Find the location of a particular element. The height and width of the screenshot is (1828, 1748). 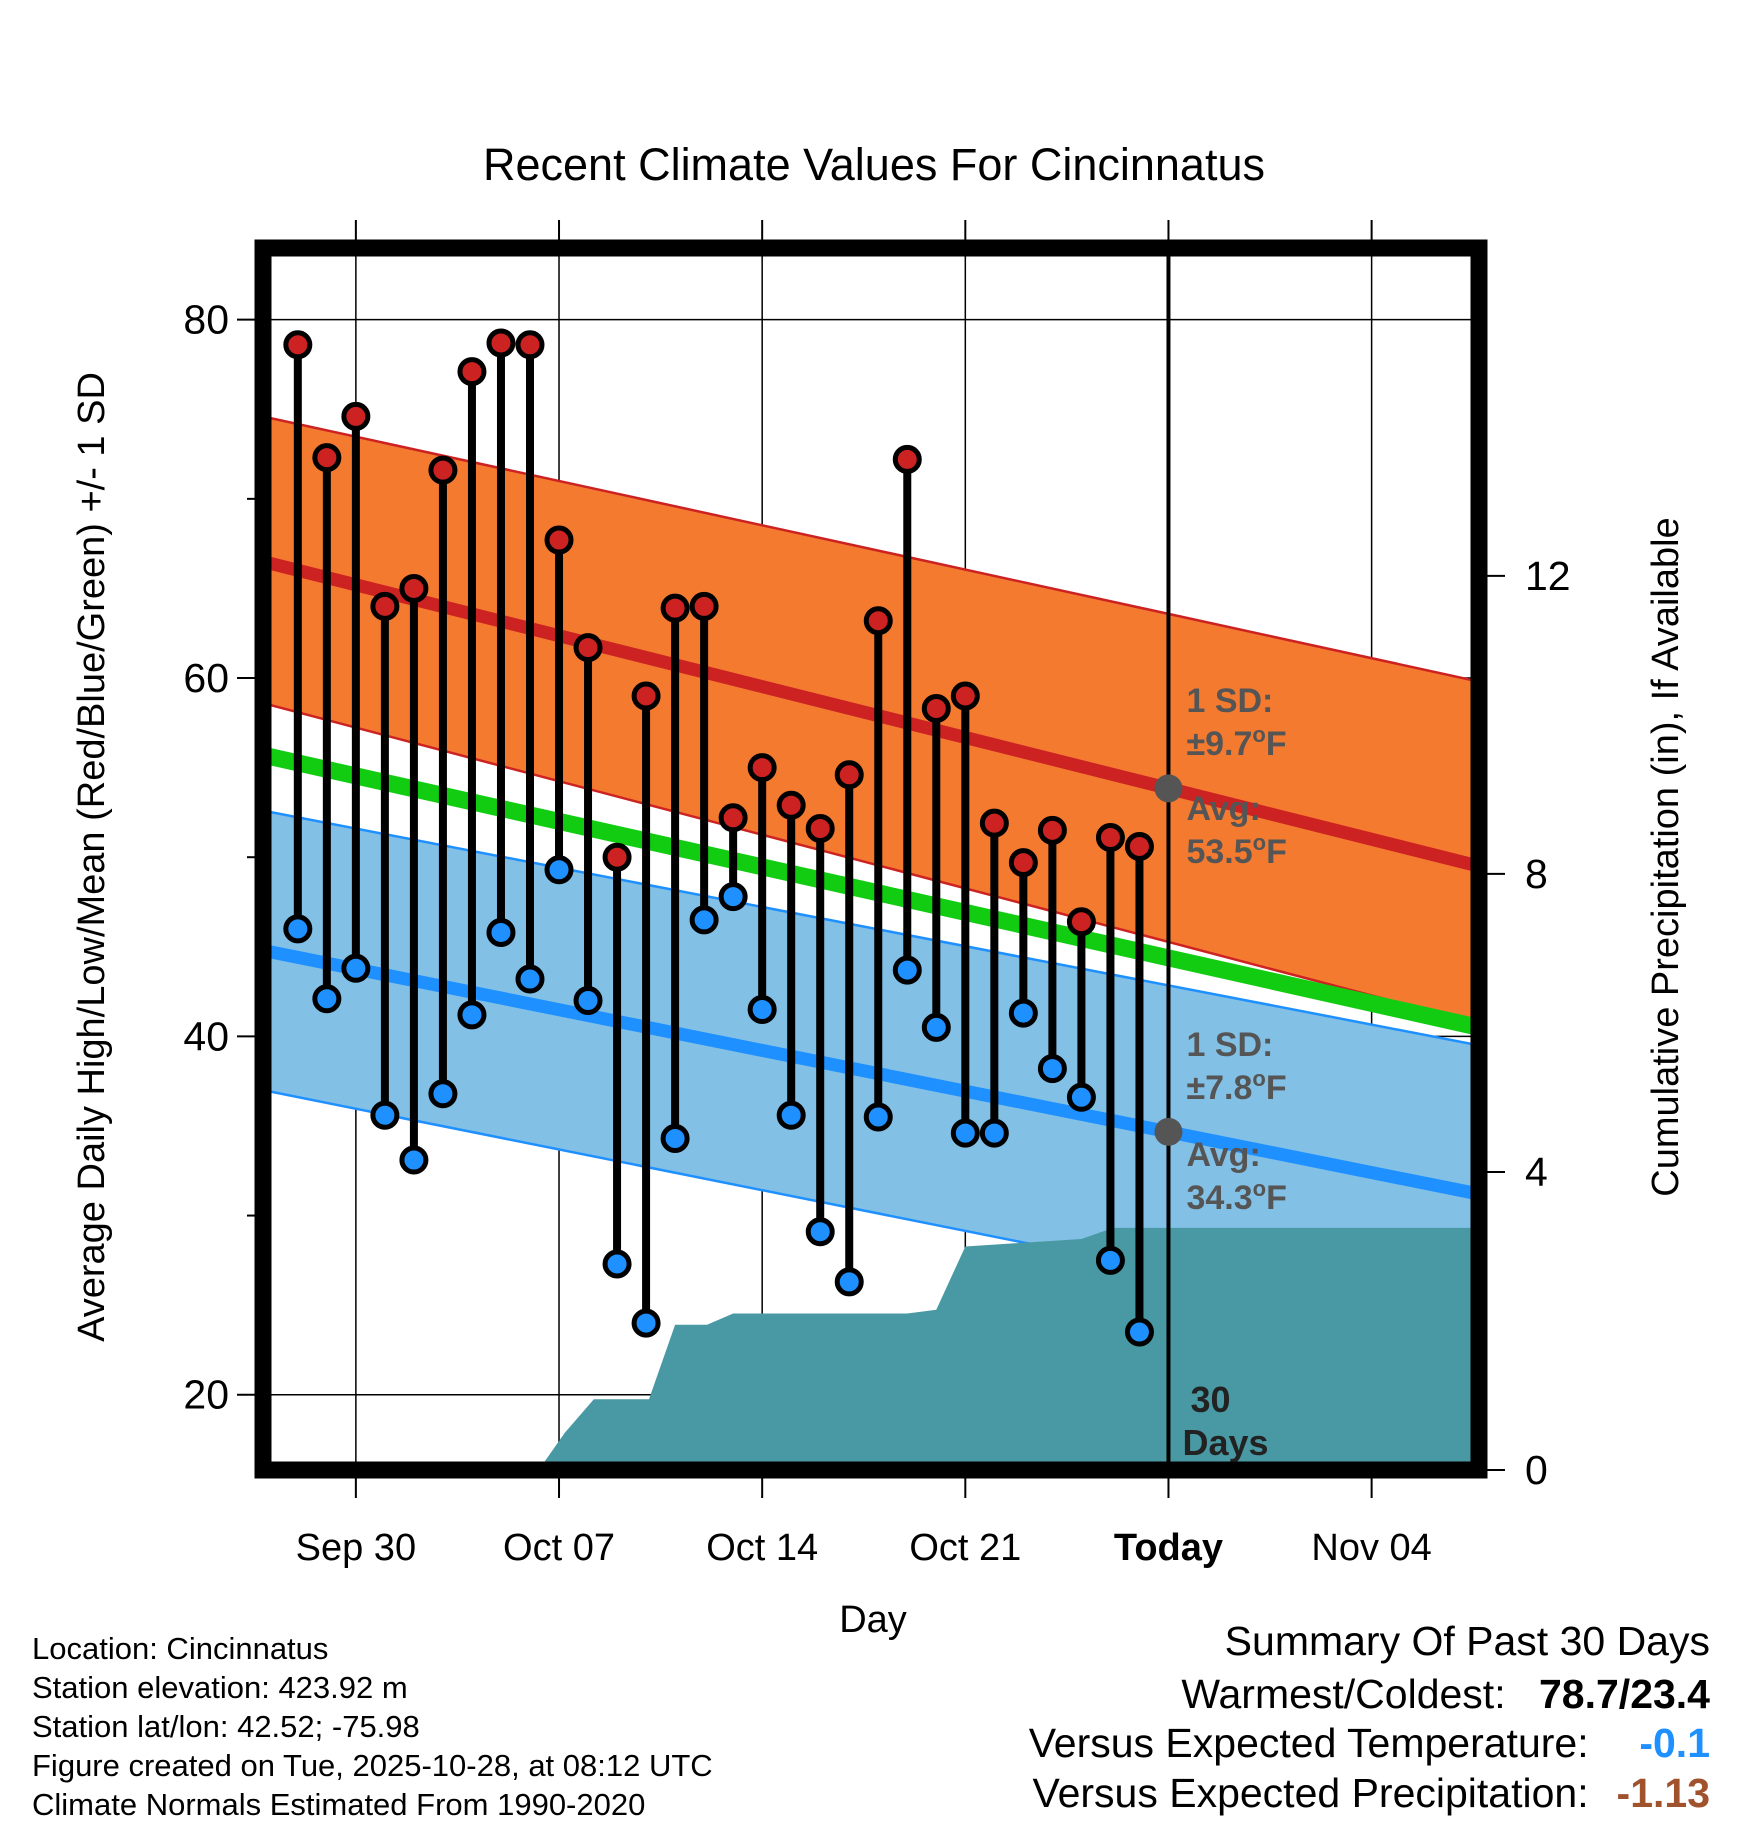

x-axis-label: Day is located at coordinates (873, 1620).